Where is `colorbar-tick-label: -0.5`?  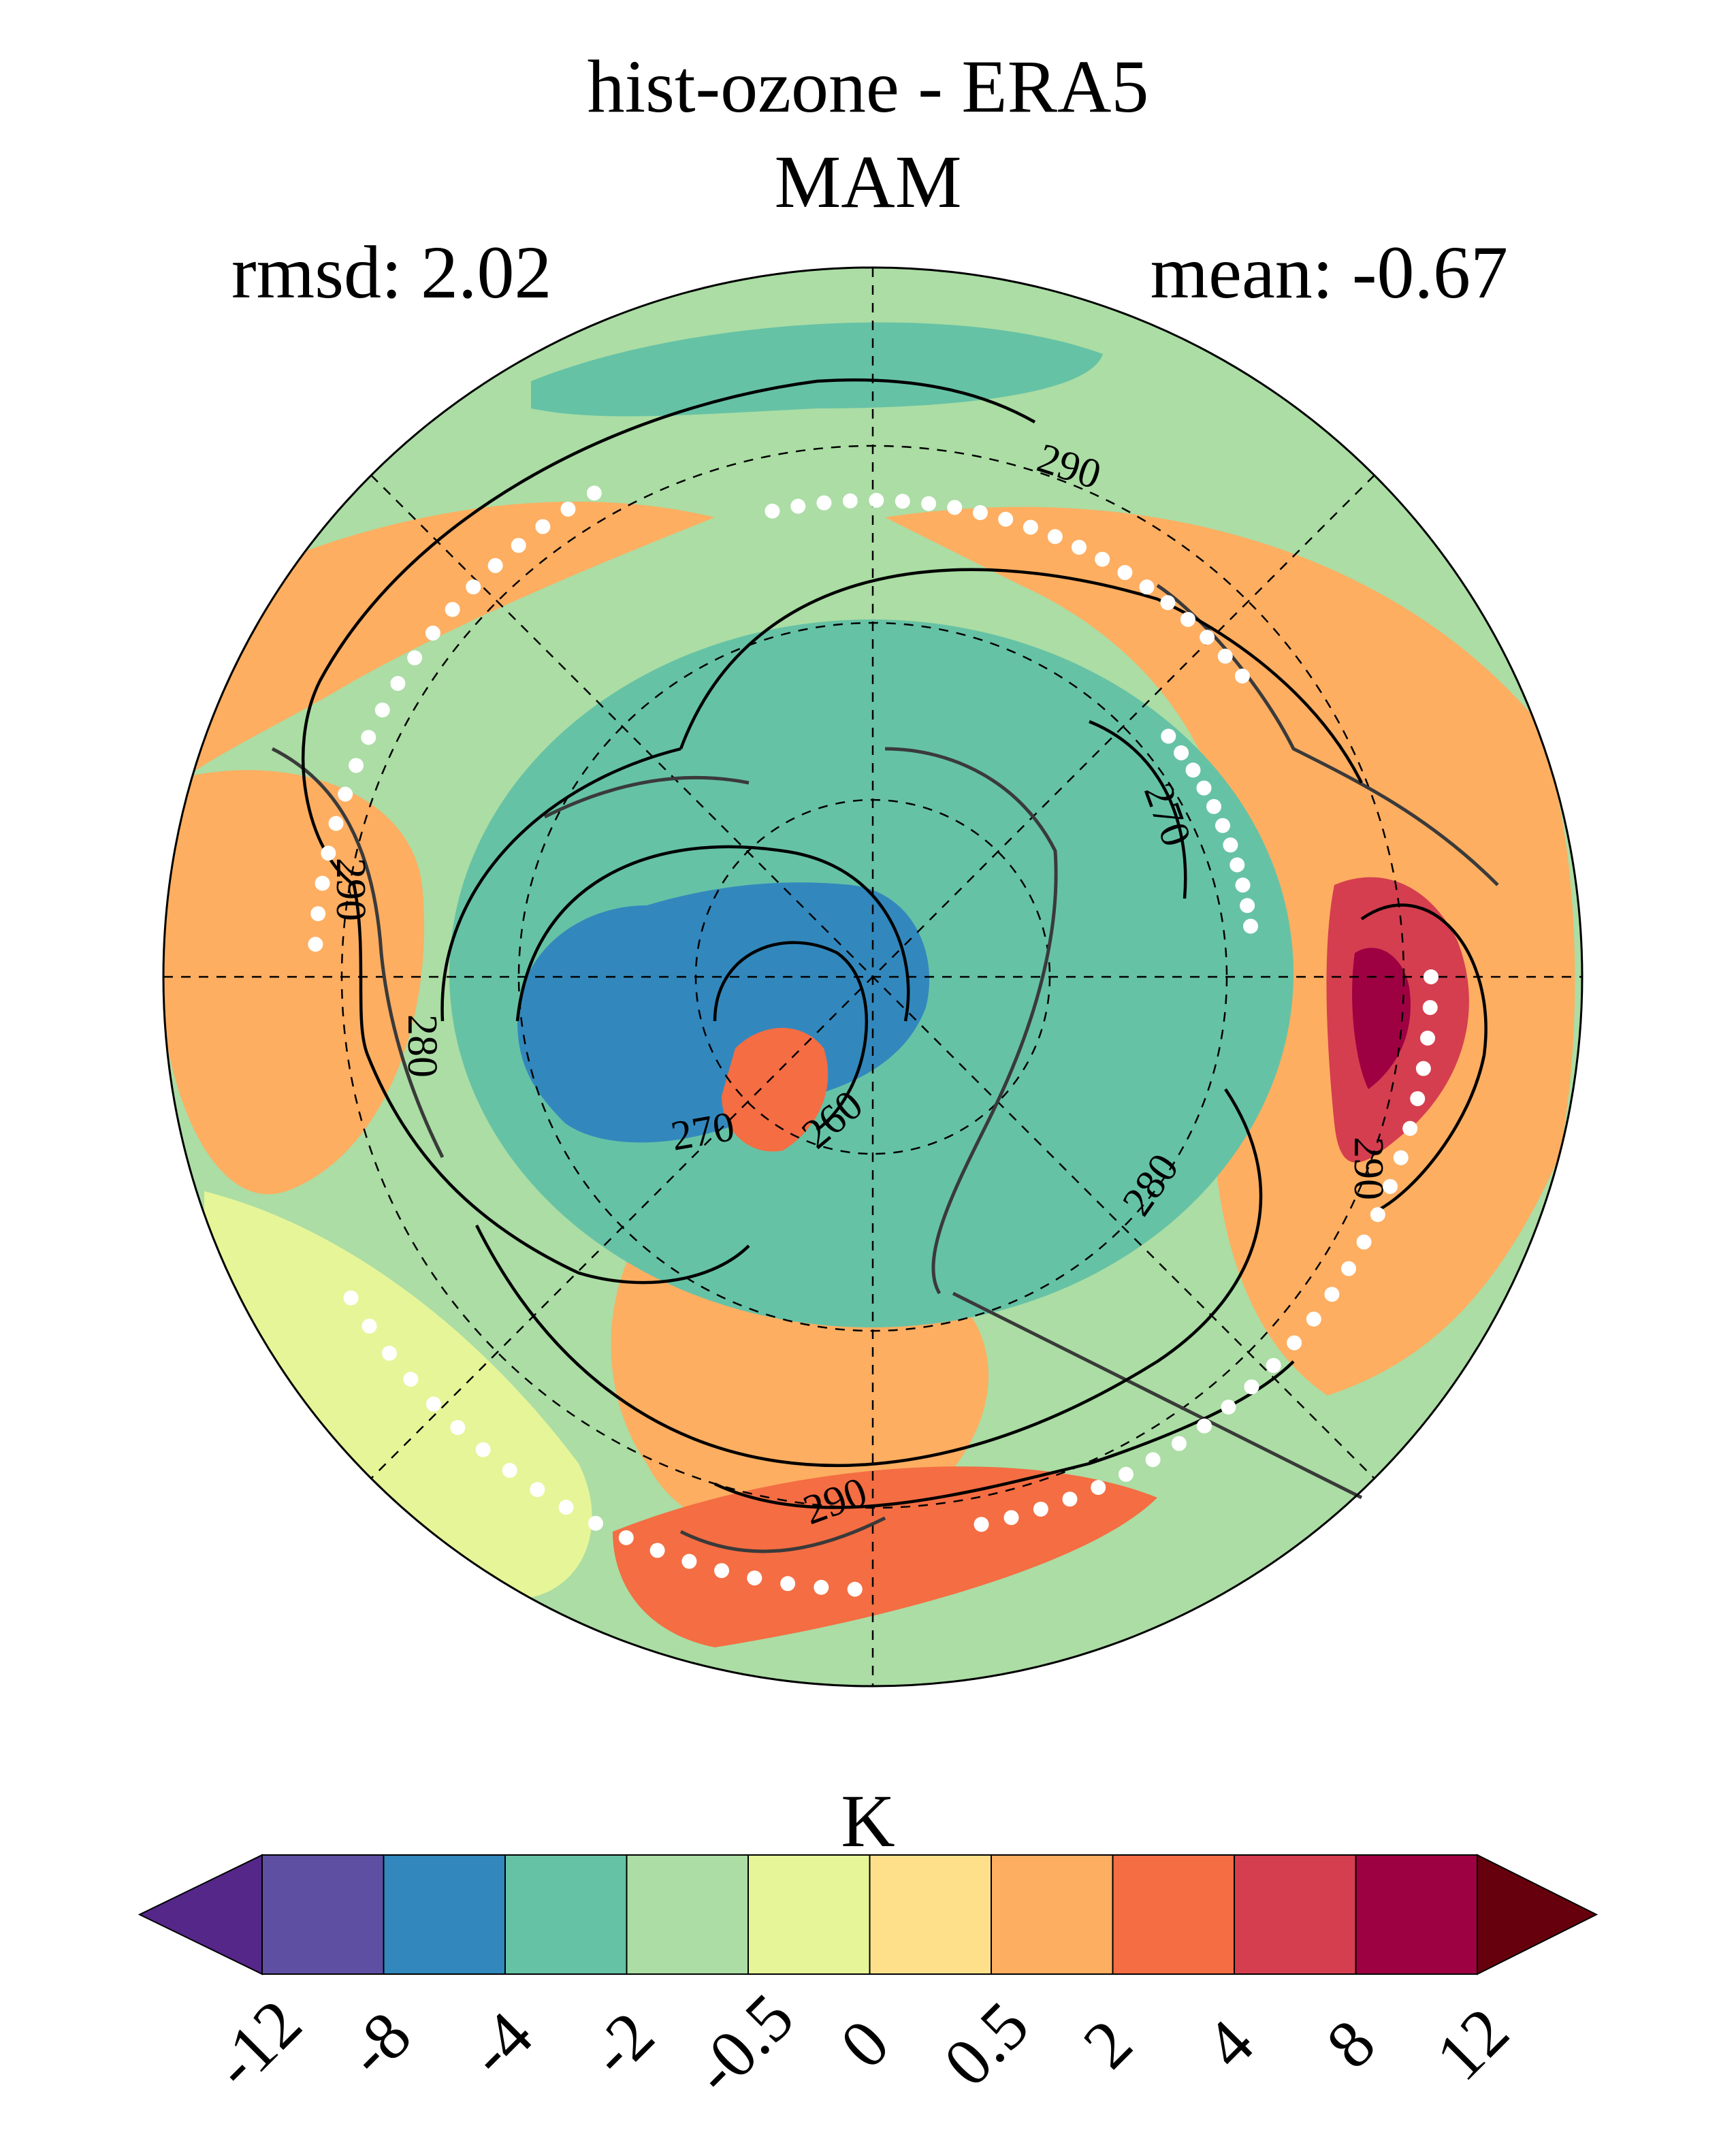 colorbar-tick-label: -0.5 is located at coordinates (742, 2043).